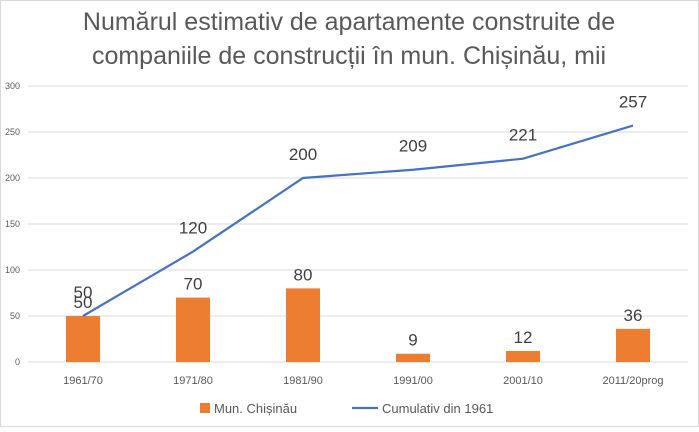 The width and height of the screenshot is (699, 432). I want to click on y-tick-label: 0, so click(17, 362).